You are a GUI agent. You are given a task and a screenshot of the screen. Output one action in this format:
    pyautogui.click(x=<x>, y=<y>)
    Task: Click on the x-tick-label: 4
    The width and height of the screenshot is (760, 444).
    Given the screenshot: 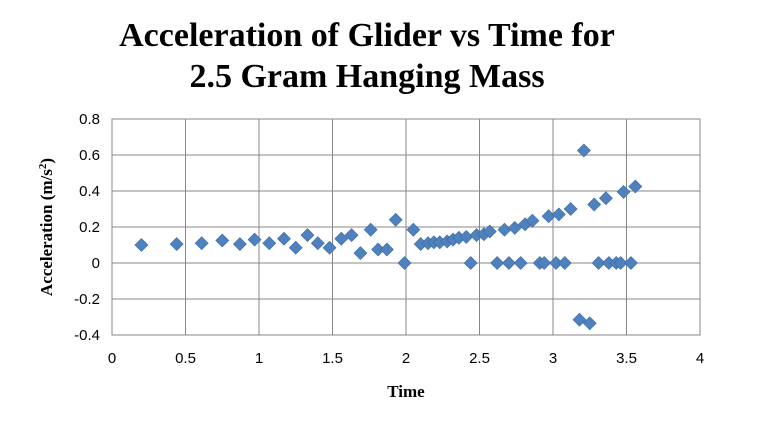 What is the action you would take?
    pyautogui.click(x=700, y=358)
    